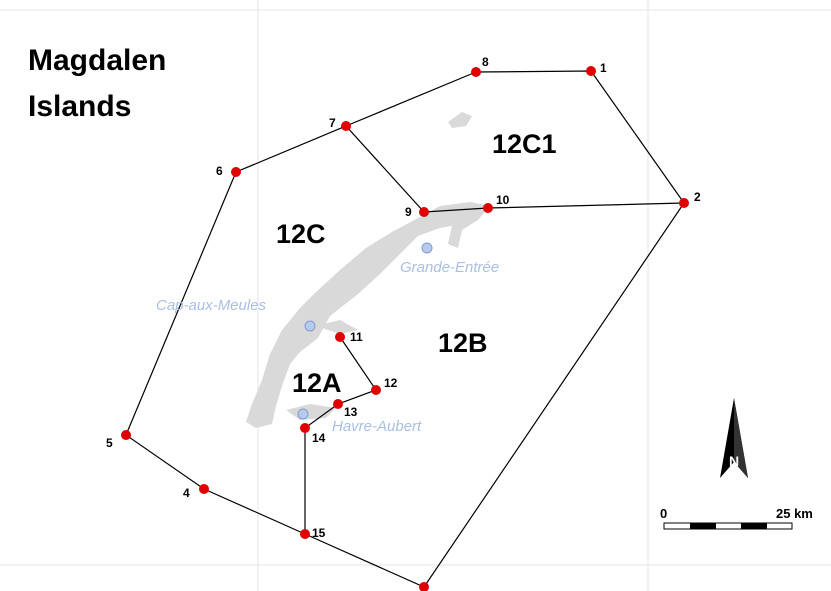 This screenshot has width=831, height=591. What do you see at coordinates (736, 518) in the screenshot?
I see `scale-bar: 0 25 km` at bounding box center [736, 518].